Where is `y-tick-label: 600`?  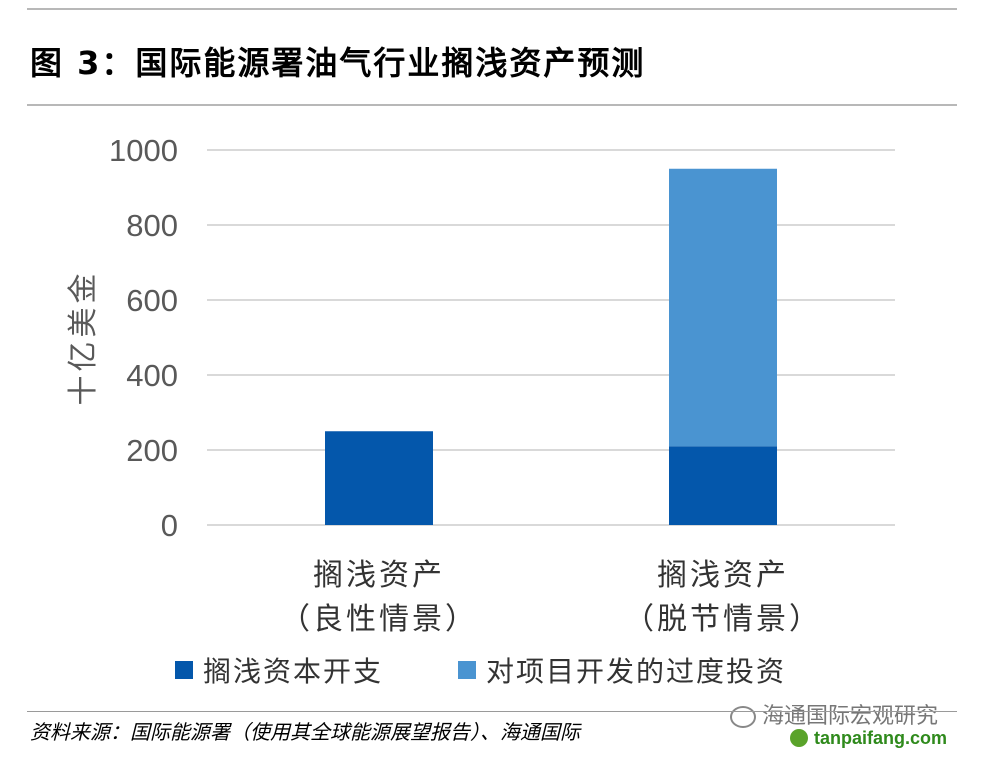
y-tick-label: 600 is located at coordinates (152, 300).